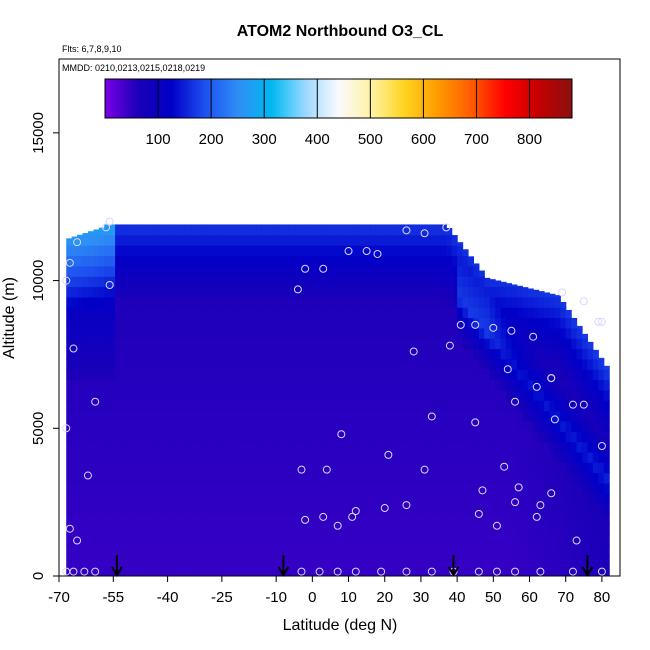  Describe the element at coordinates (264, 139) in the screenshot. I see `colorbar-tick-label: 300` at that location.